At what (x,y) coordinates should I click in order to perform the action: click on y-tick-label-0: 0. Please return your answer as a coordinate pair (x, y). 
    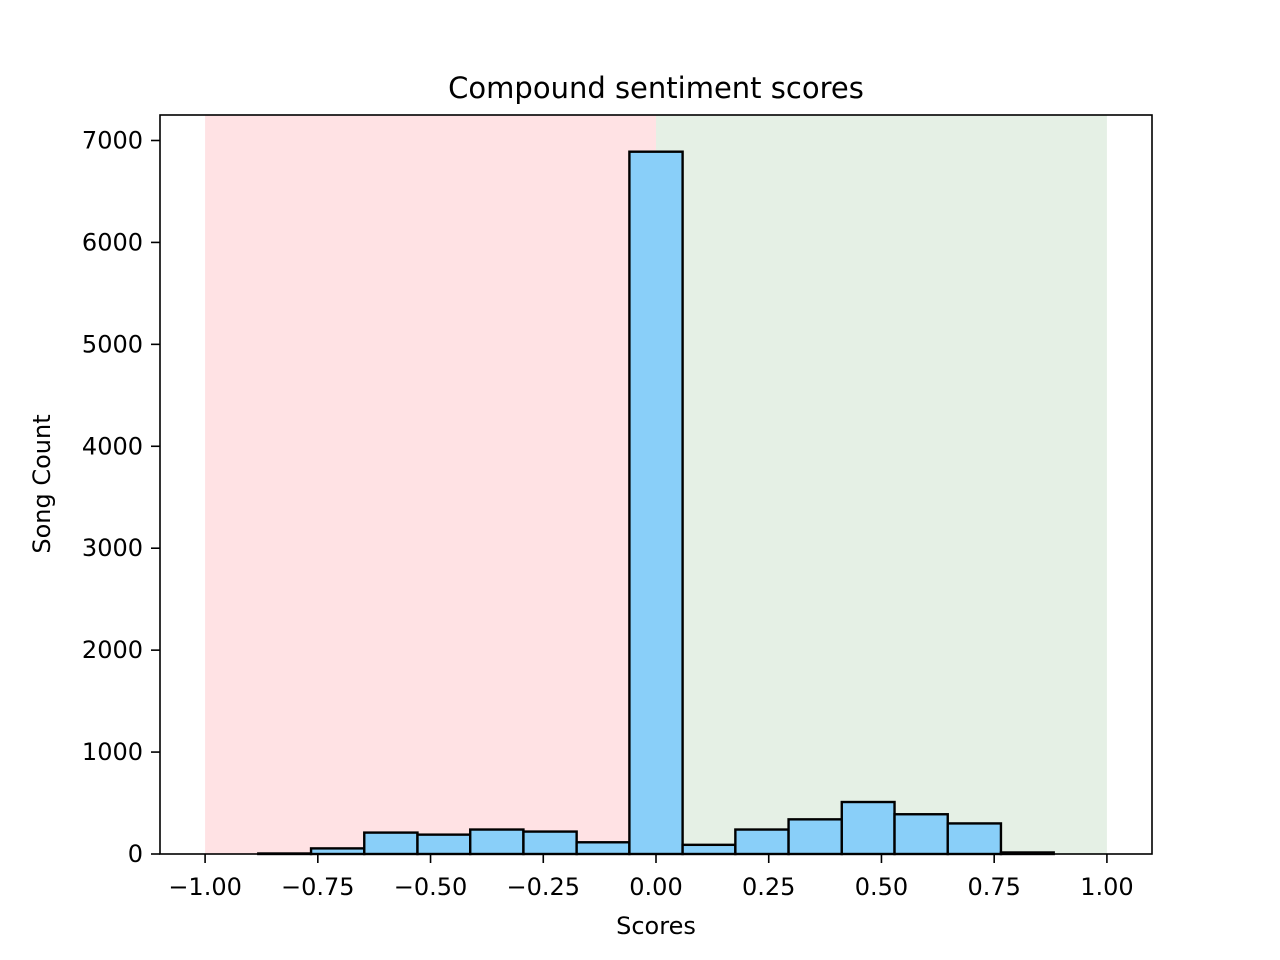
    Looking at the image, I should click on (135, 854).